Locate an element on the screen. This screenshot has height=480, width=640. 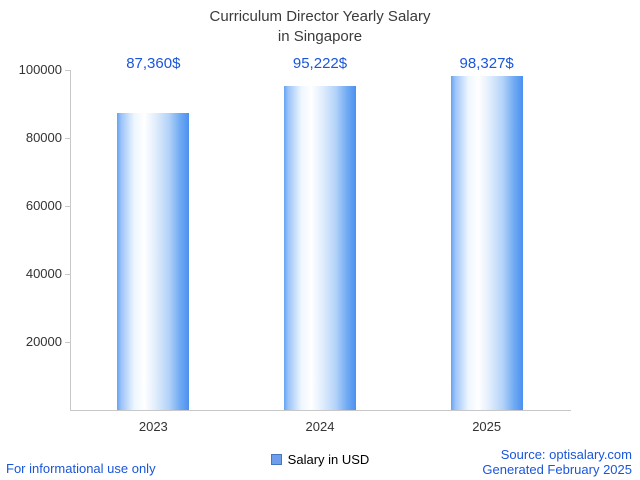
y-axis-tick-label: 80000 is located at coordinates (43, 137).